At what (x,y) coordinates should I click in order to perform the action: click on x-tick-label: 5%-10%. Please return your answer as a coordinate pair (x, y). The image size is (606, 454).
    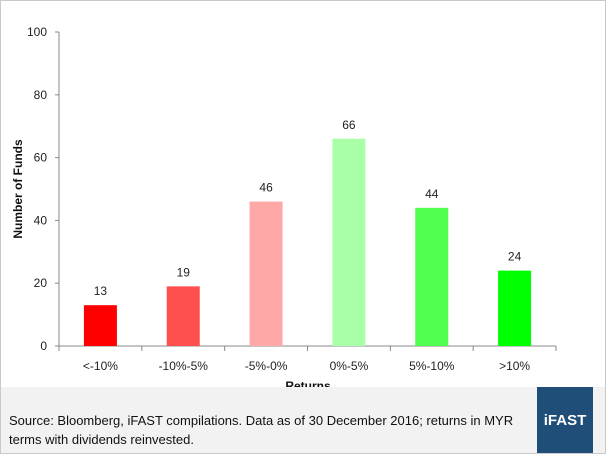
    Looking at the image, I should click on (432, 366).